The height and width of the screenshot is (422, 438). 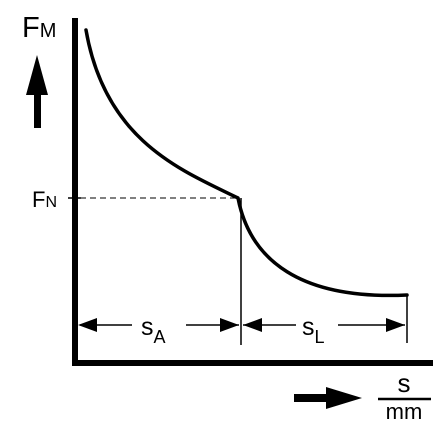 I want to click on segment-l-subscript: L, so click(x=320, y=337).